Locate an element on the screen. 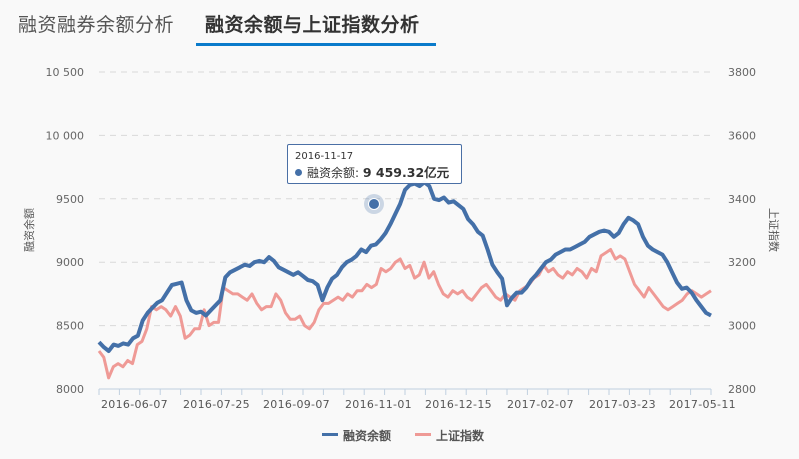  y-tick-label-left: 9500 is located at coordinates (70, 199).